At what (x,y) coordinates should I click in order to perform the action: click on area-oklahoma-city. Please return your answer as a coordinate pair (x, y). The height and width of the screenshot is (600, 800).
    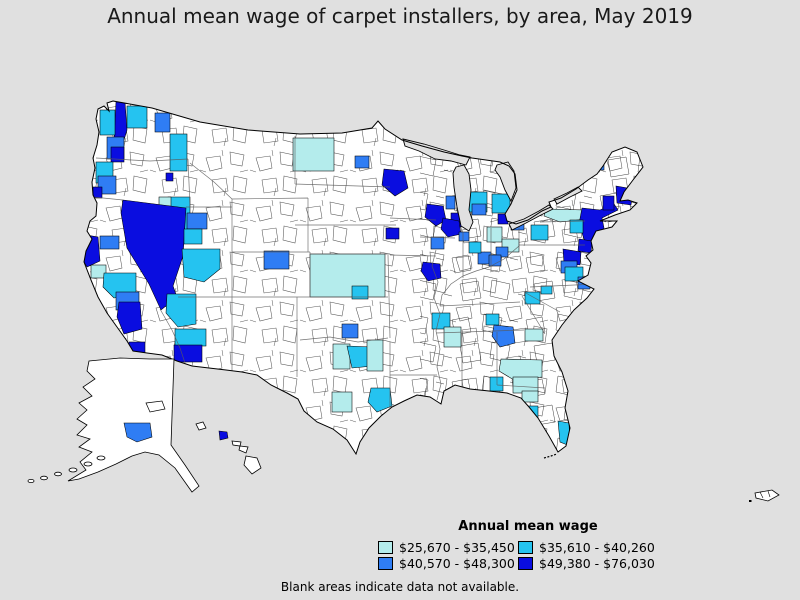
    Looking at the image, I should click on (350, 331).